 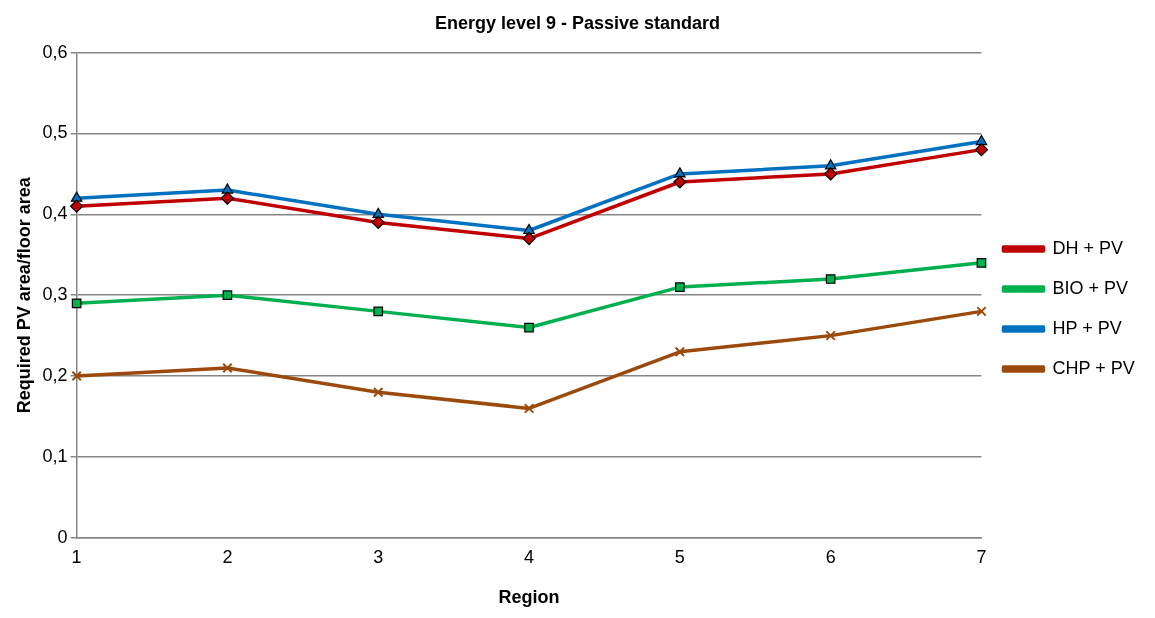 What do you see at coordinates (55, 294) in the screenshot?
I see `y-tick-label: 0,3` at bounding box center [55, 294].